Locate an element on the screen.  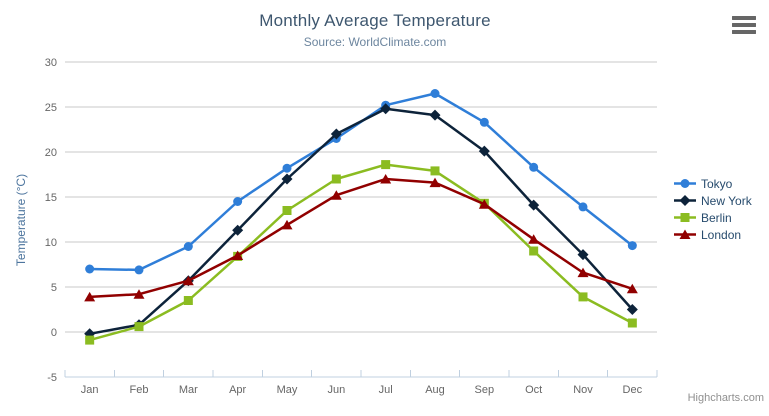
x-axis-tick-label: May is located at coordinates (287, 390).